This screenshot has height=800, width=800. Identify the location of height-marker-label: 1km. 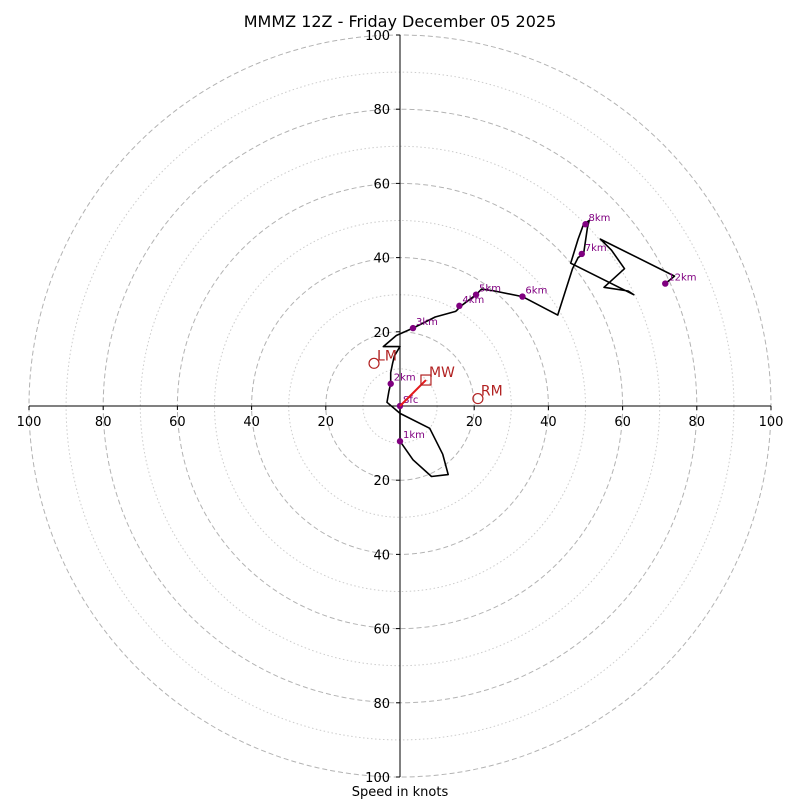
(414, 435).